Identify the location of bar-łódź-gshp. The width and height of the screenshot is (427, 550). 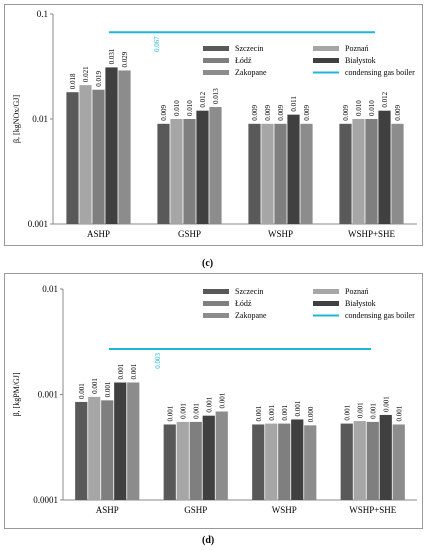
(189, 171).